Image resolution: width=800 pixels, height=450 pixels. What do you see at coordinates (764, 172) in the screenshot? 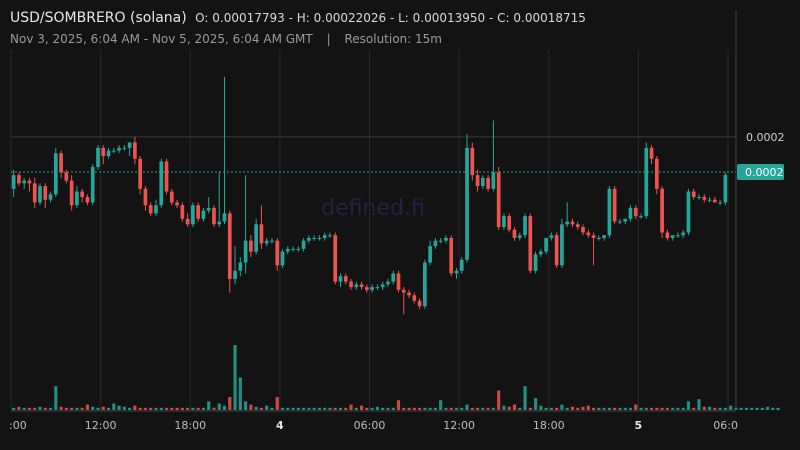
I see `current-price-tag-label: 0.0002` at bounding box center [764, 172].